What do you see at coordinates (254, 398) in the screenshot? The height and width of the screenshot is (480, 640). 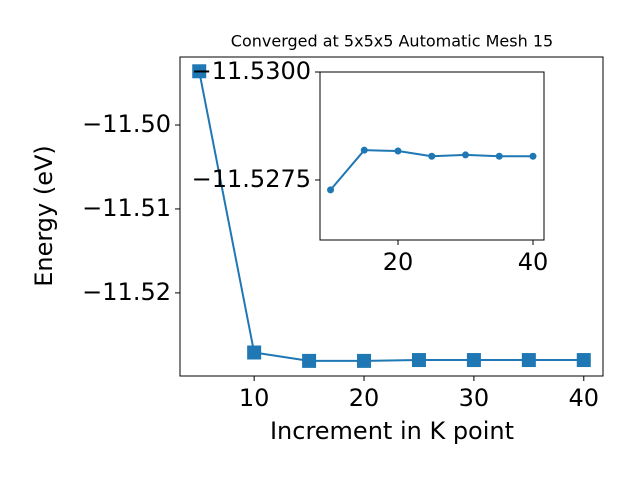 I see `x-tick-label: 10` at bounding box center [254, 398].